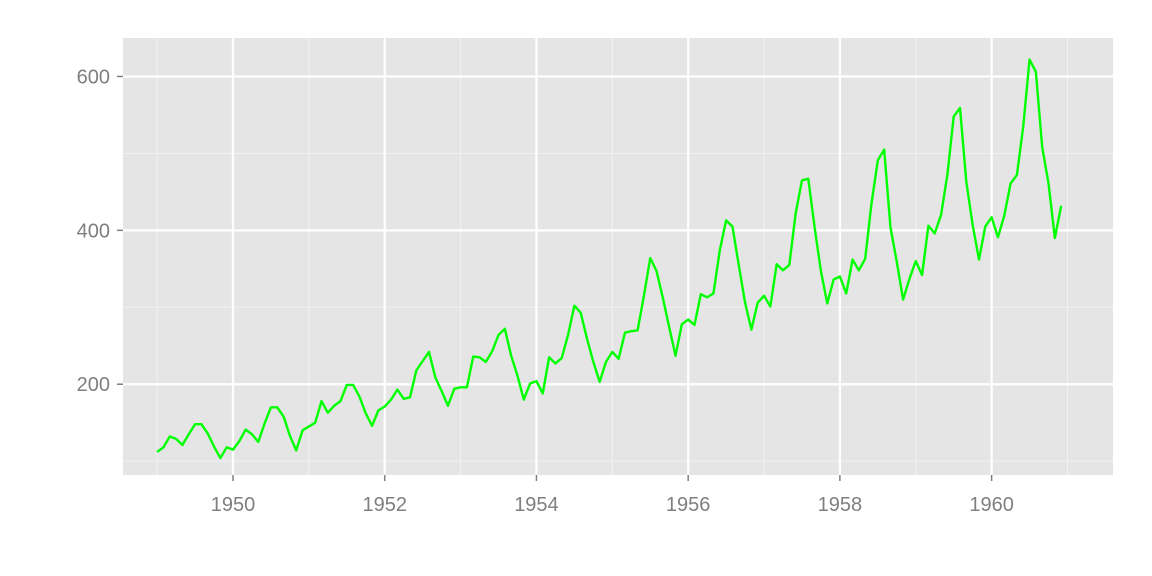 This screenshot has width=1152, height=576. I want to click on y-tick-label: 600, so click(93, 77).